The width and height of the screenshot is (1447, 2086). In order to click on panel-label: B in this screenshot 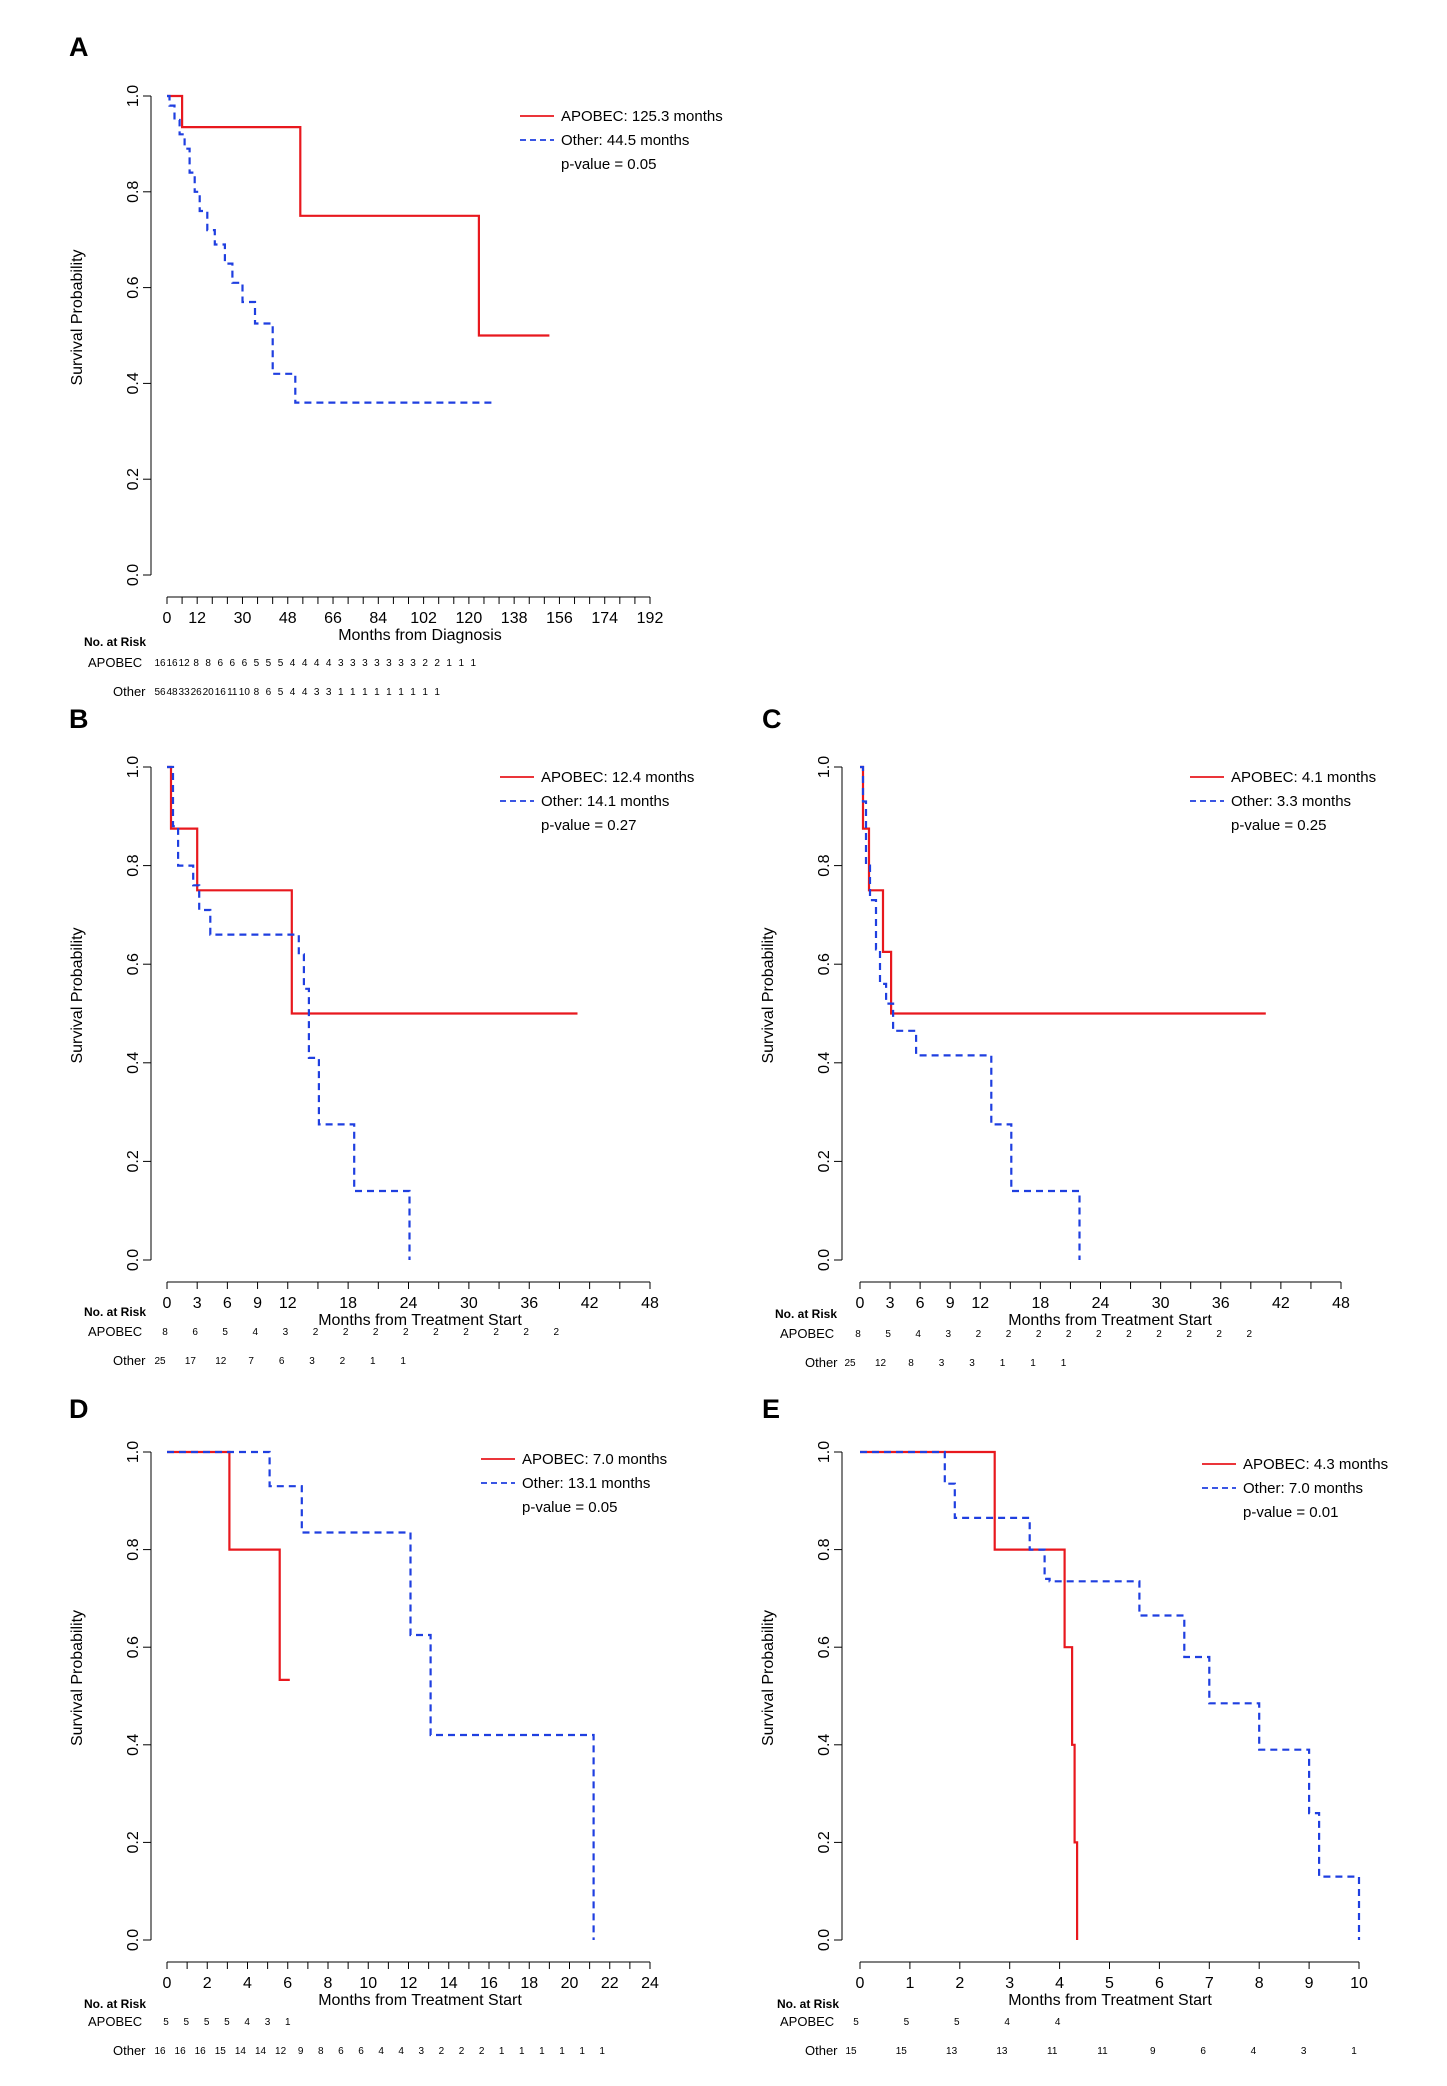, I will do `click(79, 719)`.